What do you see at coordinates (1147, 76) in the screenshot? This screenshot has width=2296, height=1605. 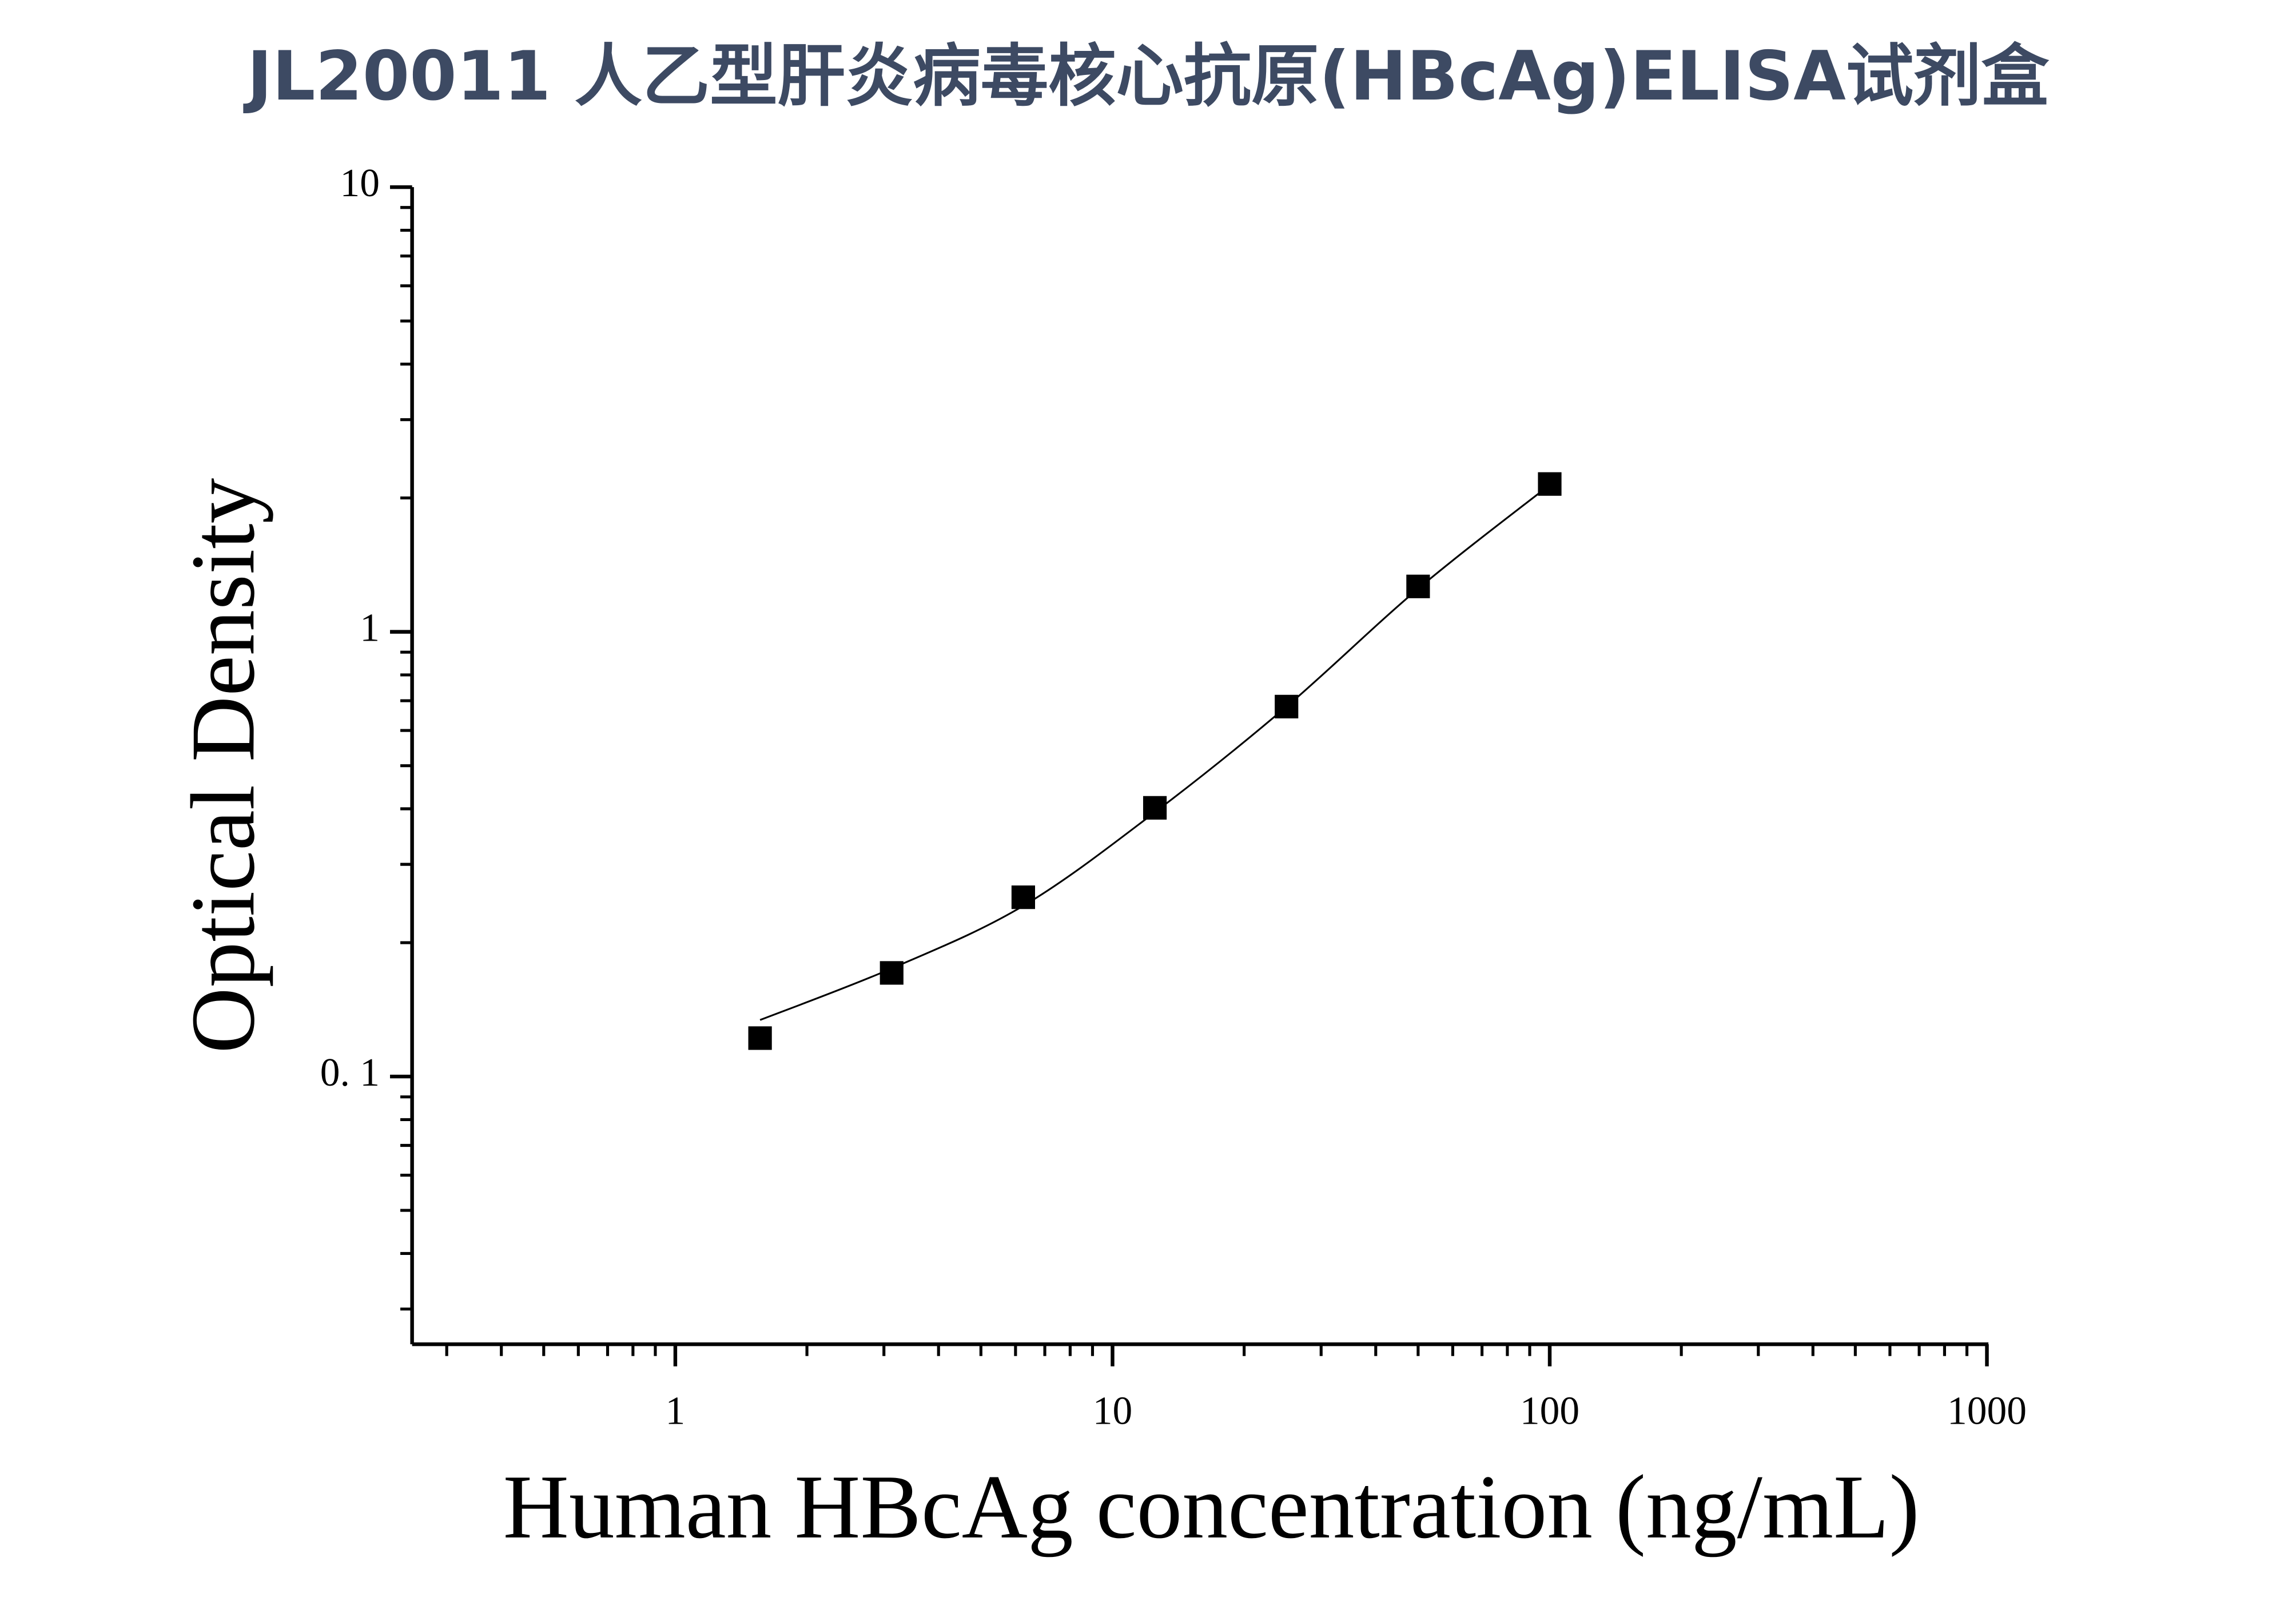 I see `chart-title: JL20011 人乙型肝炎病毒核心抗原(HBcAg)ELISA试剂盒` at bounding box center [1147, 76].